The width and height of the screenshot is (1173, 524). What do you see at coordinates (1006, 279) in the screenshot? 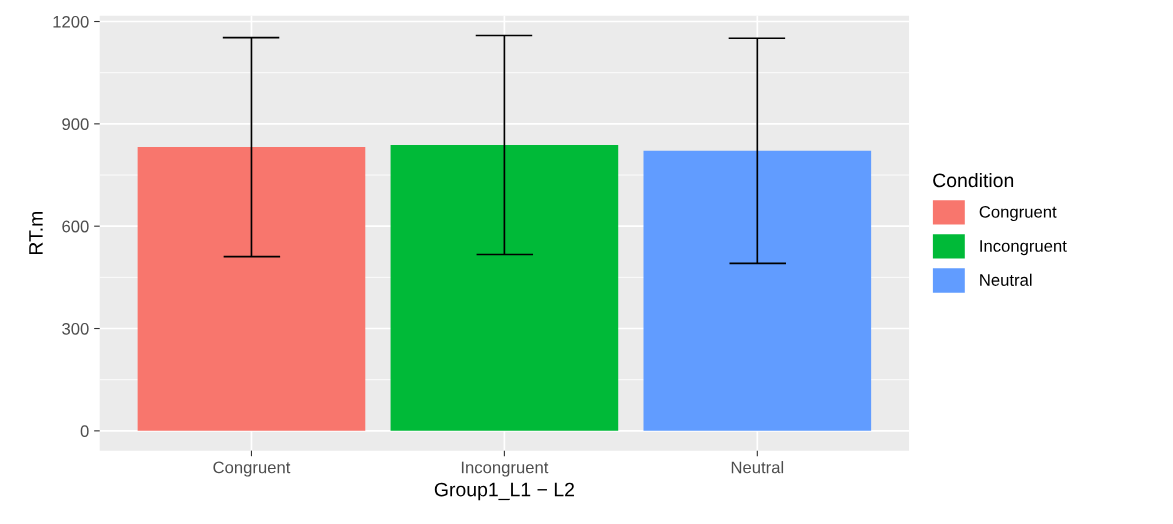
I see `legend-label: Neutral` at bounding box center [1006, 279].